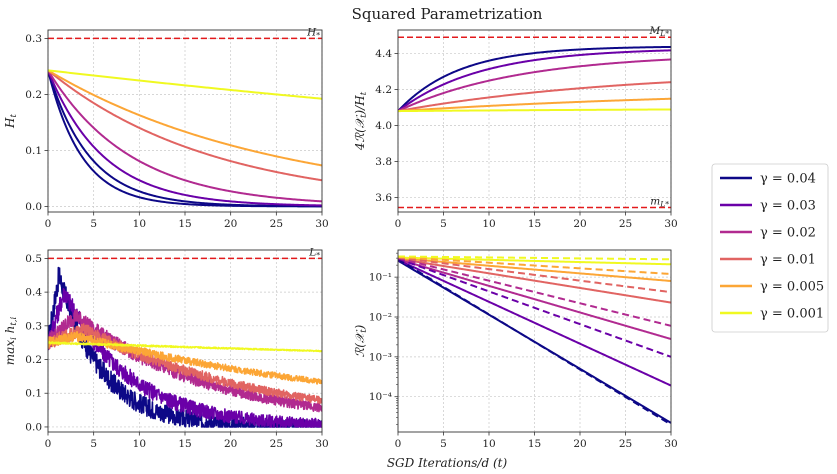  What do you see at coordinates (33, 427) in the screenshot?
I see `y-tick-label: 0.0` at bounding box center [33, 427].